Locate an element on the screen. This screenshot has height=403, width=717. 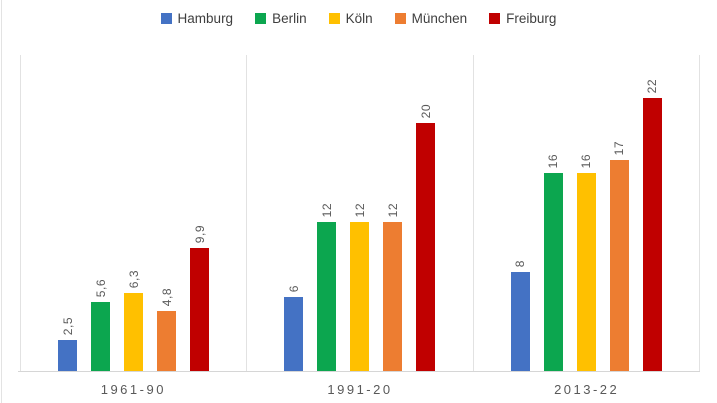
bar-group-köln-1961-90: 6,3 is located at coordinates (134, 320).